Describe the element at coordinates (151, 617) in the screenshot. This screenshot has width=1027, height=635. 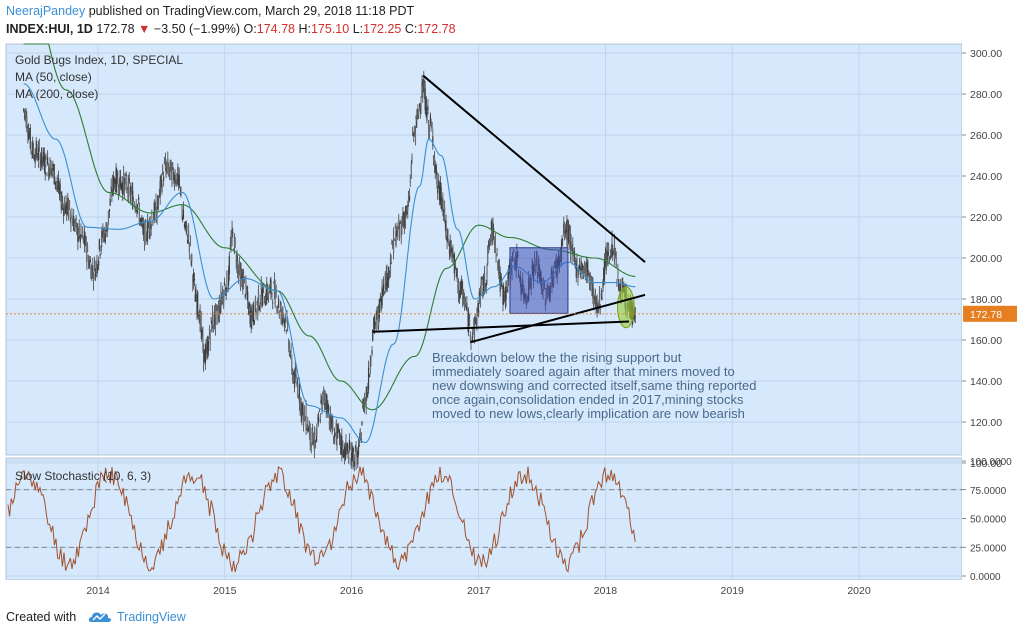
I see `tradingview-link: TradingView` at that location.